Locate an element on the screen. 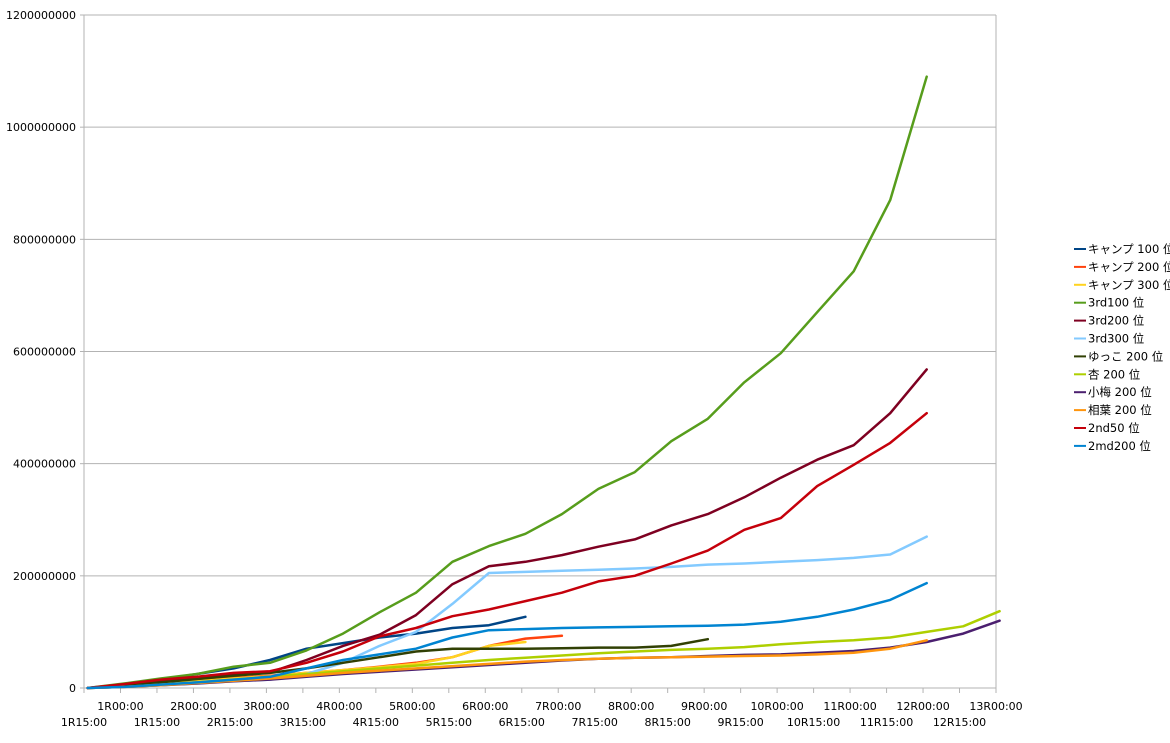  x-tick-label: 4R15:00 is located at coordinates (376, 722).